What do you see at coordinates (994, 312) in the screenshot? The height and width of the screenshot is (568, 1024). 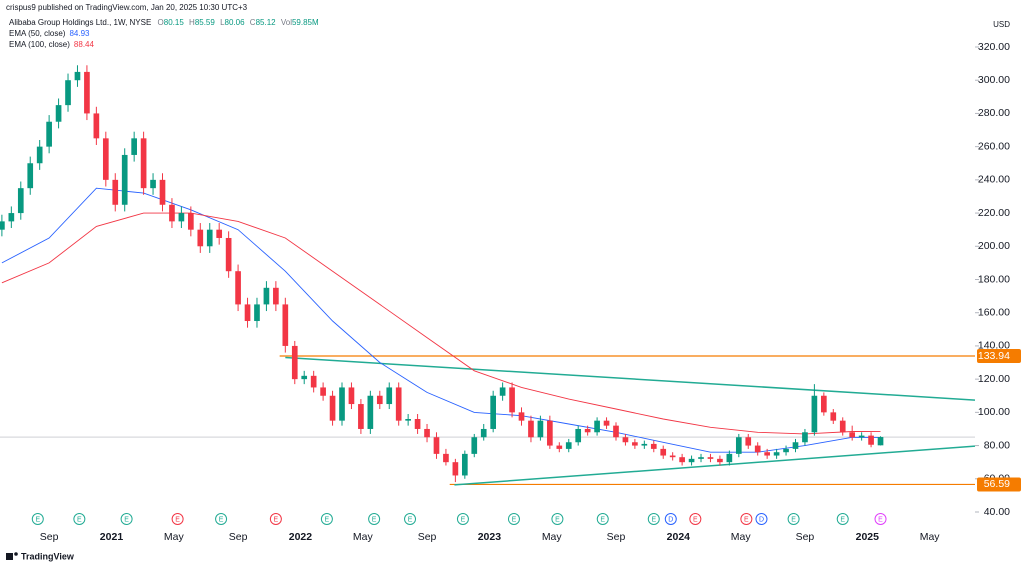 I see `y-tick-label: 160.00` at bounding box center [994, 312].